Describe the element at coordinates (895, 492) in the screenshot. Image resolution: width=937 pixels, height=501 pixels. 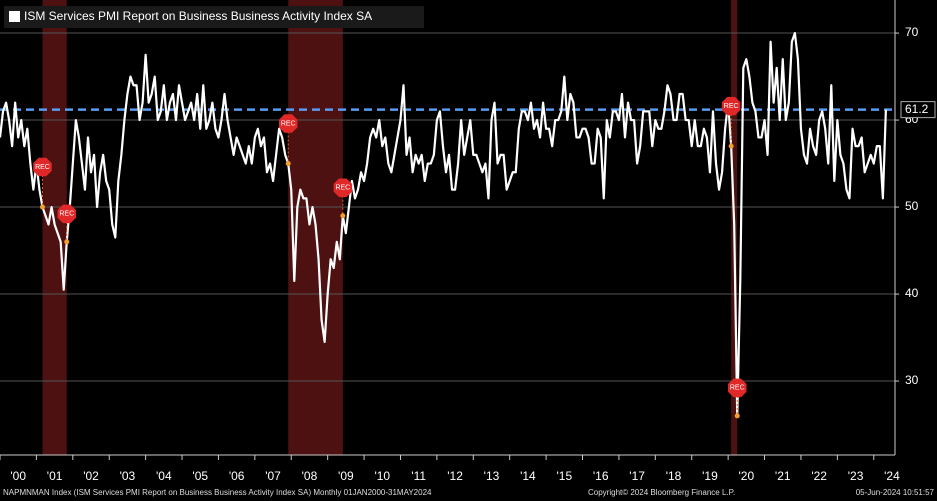
I see `footer-right: 05-Jun-2024 10:51:57` at that location.